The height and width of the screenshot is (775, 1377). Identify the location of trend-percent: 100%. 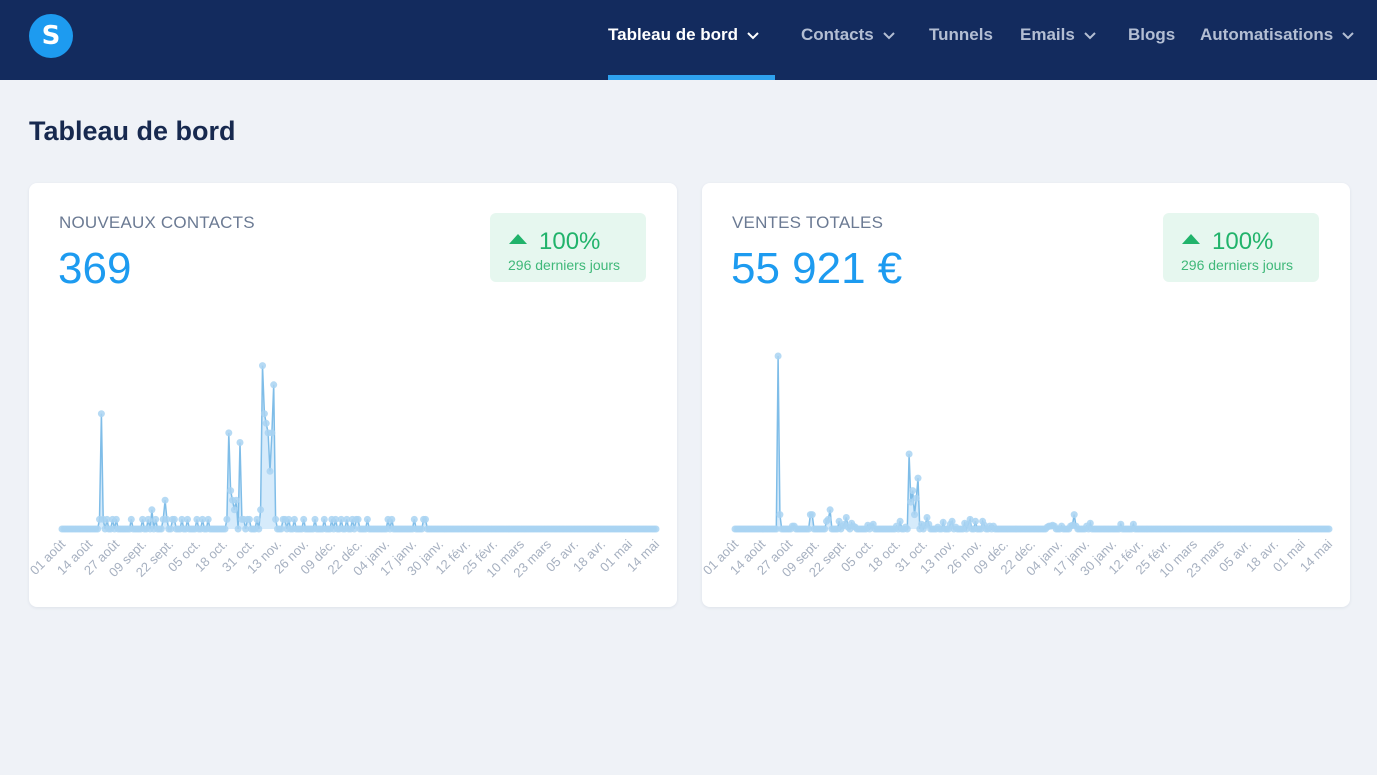
(570, 241).